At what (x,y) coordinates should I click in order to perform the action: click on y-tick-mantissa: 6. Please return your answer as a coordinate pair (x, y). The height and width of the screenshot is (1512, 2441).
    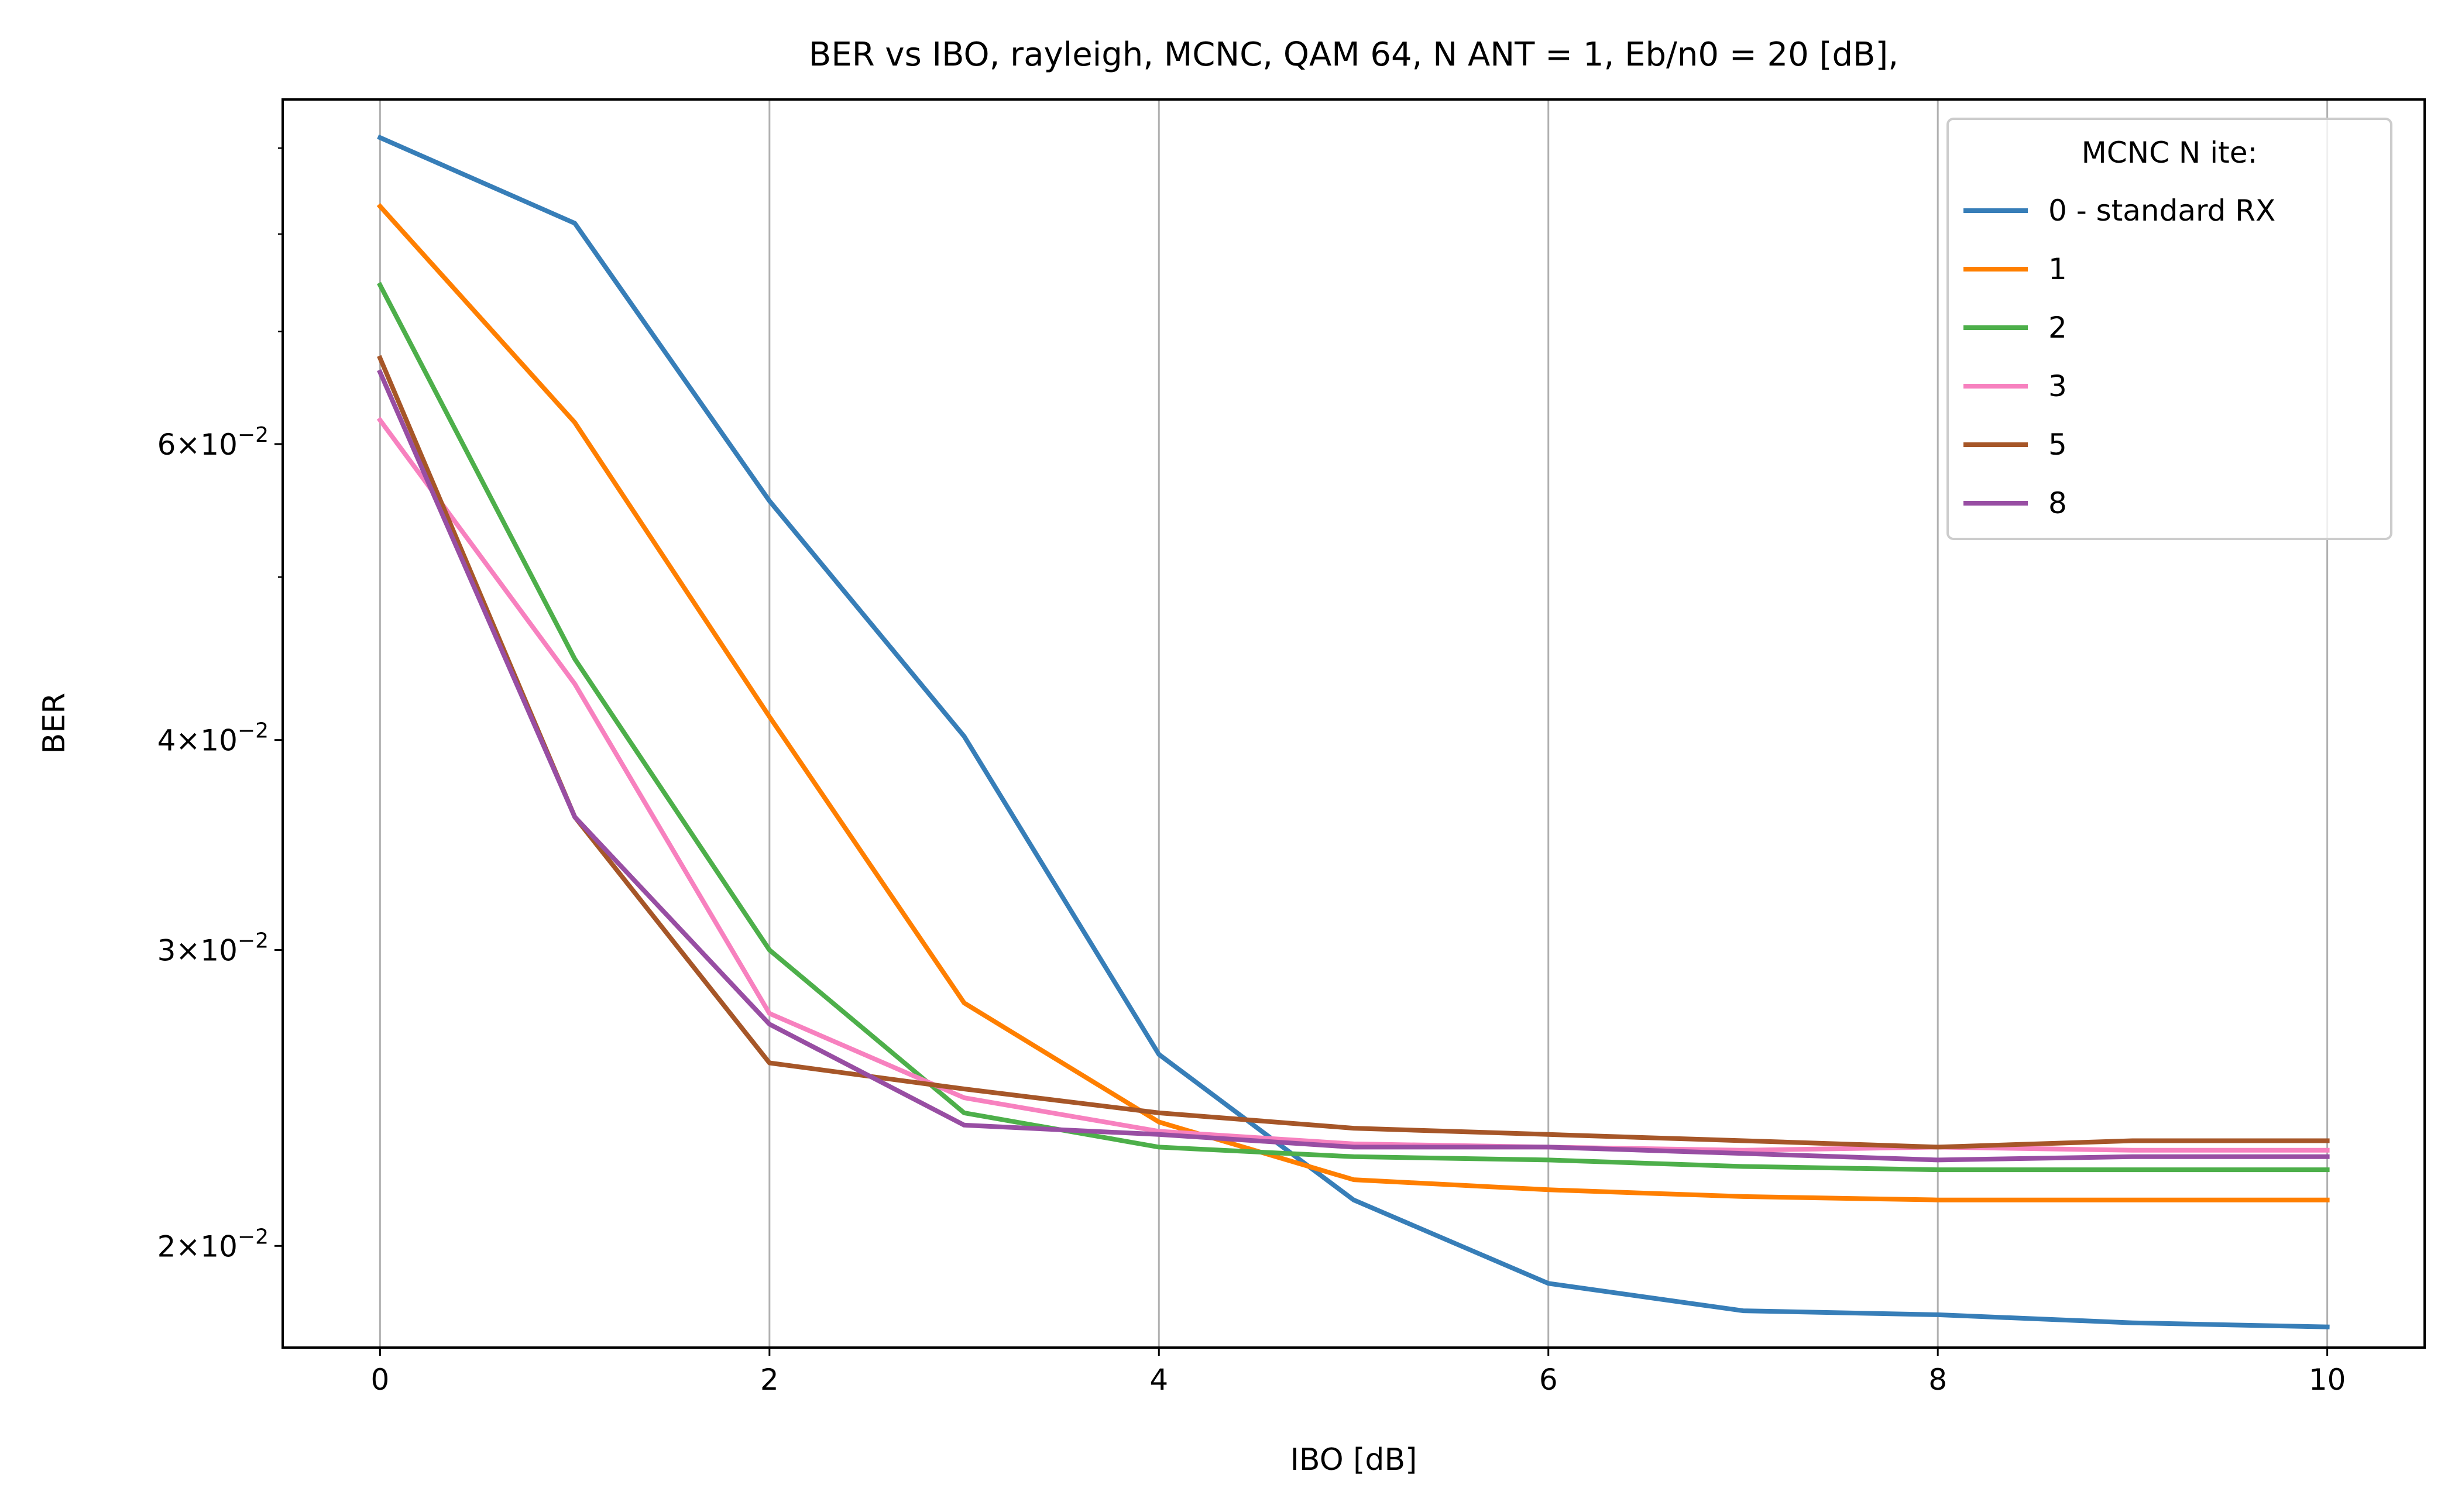
    Looking at the image, I should click on (166, 445).